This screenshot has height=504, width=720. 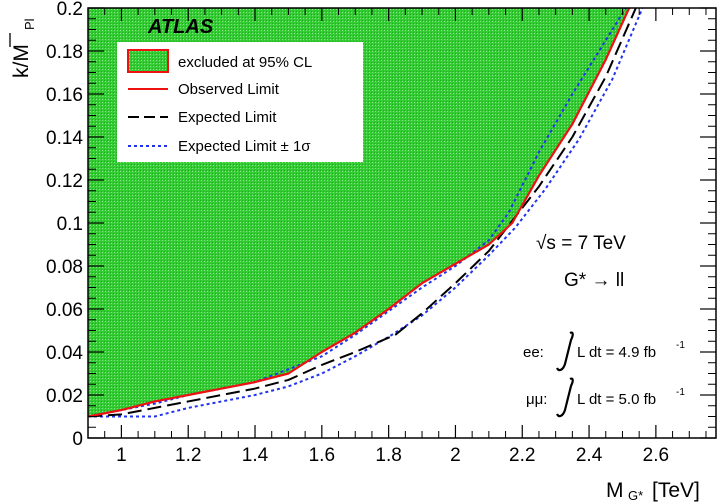 I want to click on mumu-integral-sign, so click(x=565, y=397).